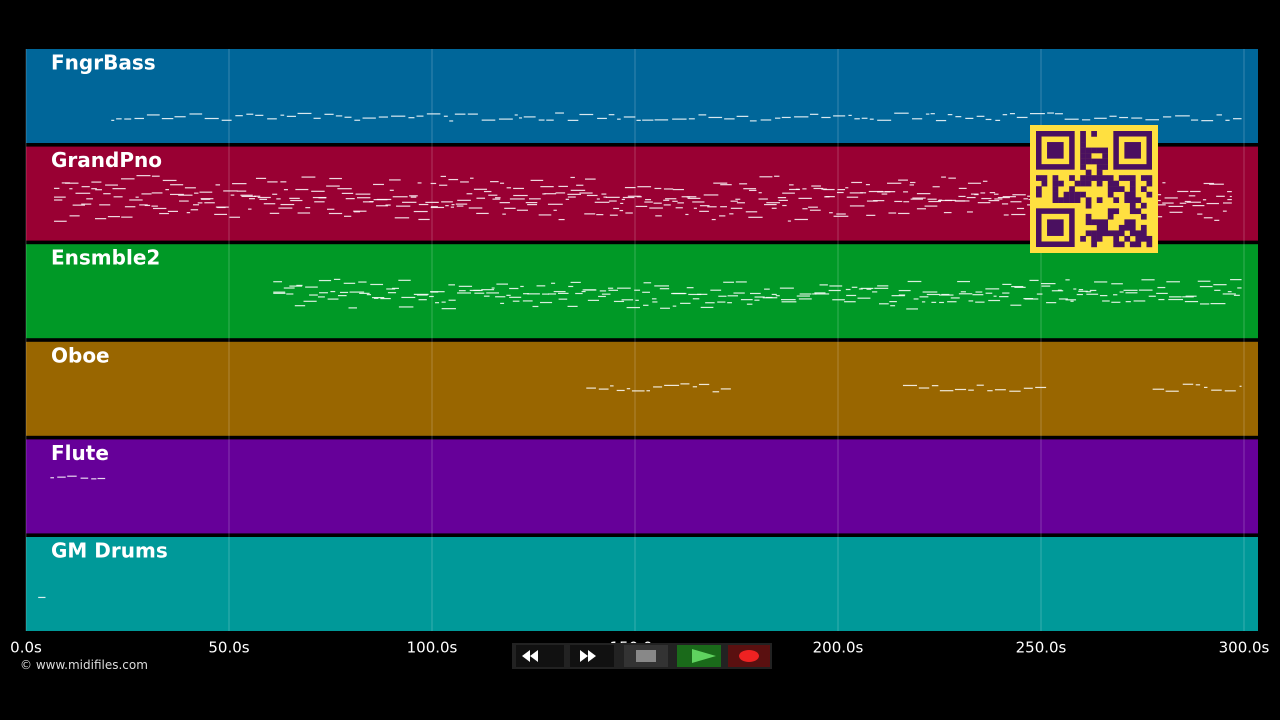  What do you see at coordinates (109, 551) in the screenshot?
I see `track-name: GM Drums` at bounding box center [109, 551].